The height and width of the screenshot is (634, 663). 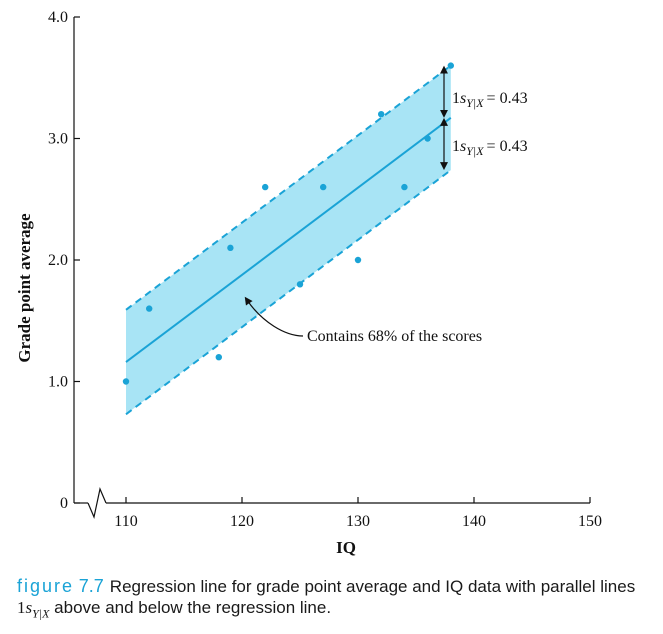 I want to click on x-axis-break-mark, so click(x=97, y=503).